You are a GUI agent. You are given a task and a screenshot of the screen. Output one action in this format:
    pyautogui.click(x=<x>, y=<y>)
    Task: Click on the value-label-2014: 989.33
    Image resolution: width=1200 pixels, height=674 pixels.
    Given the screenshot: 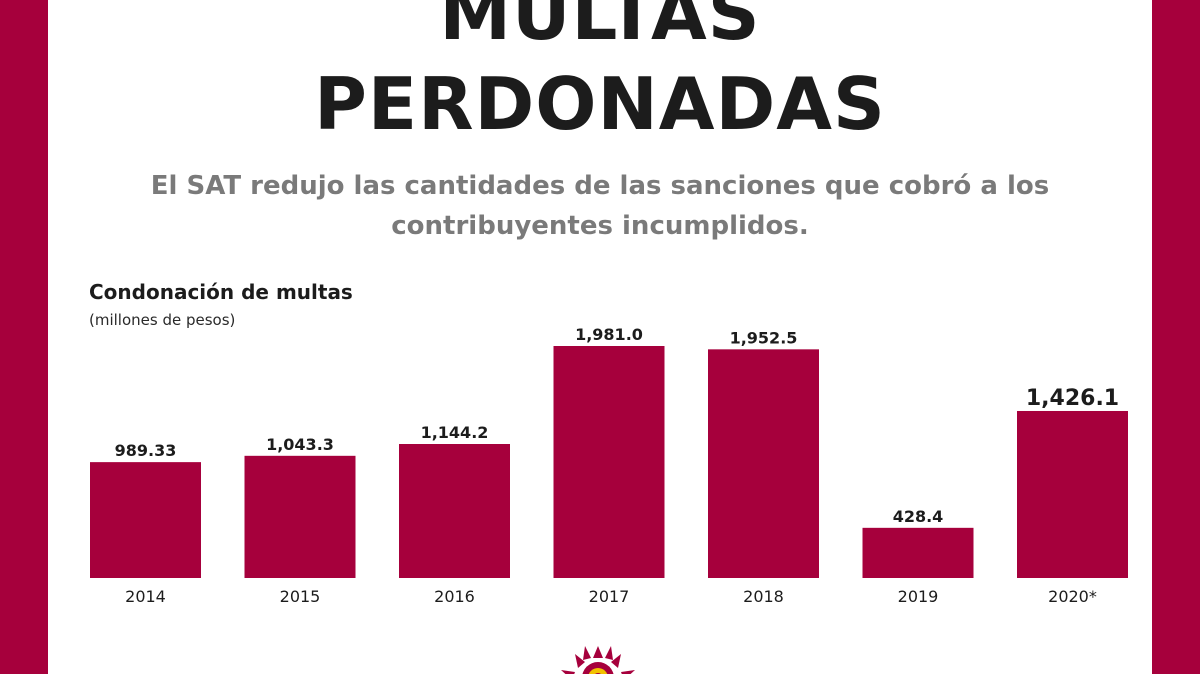 What is the action you would take?
    pyautogui.click(x=146, y=450)
    